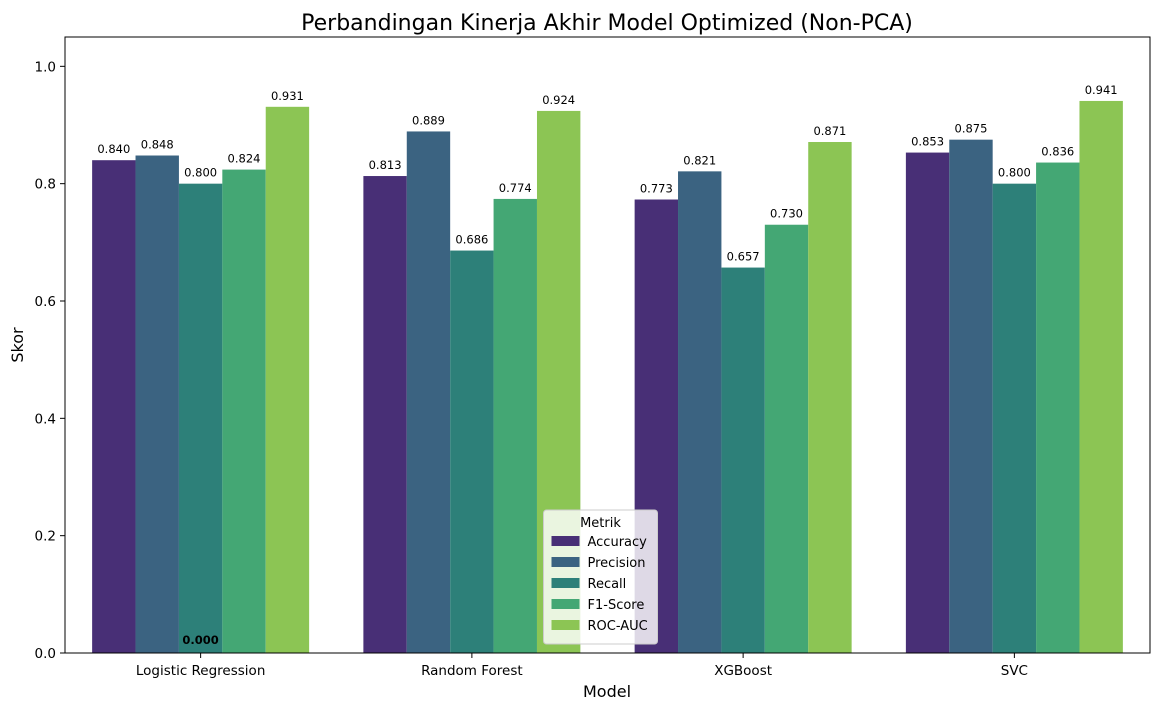  What do you see at coordinates (700, 412) in the screenshot?
I see `bar-xgboost-precision` at bounding box center [700, 412].